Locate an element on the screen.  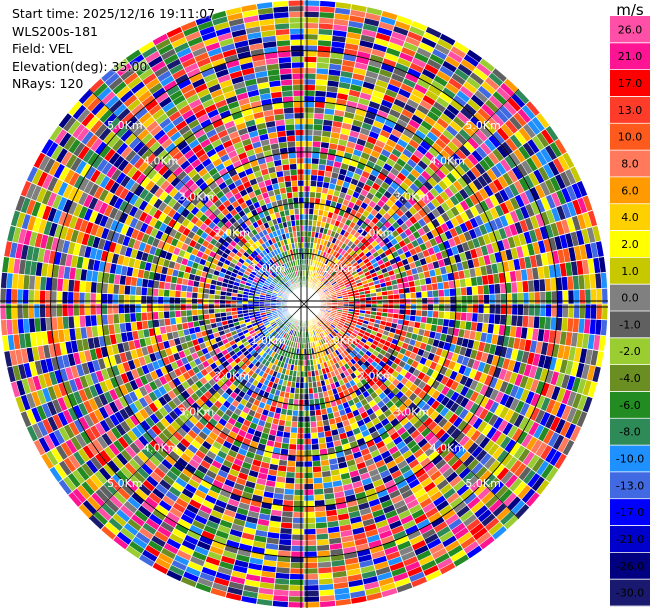
colorbar-tick-label: -13.0 is located at coordinates (630, 485).